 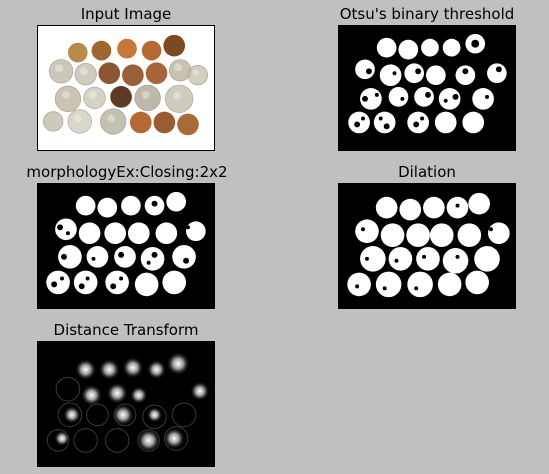 I want to click on dilation-title: Dilation, so click(x=427, y=172).